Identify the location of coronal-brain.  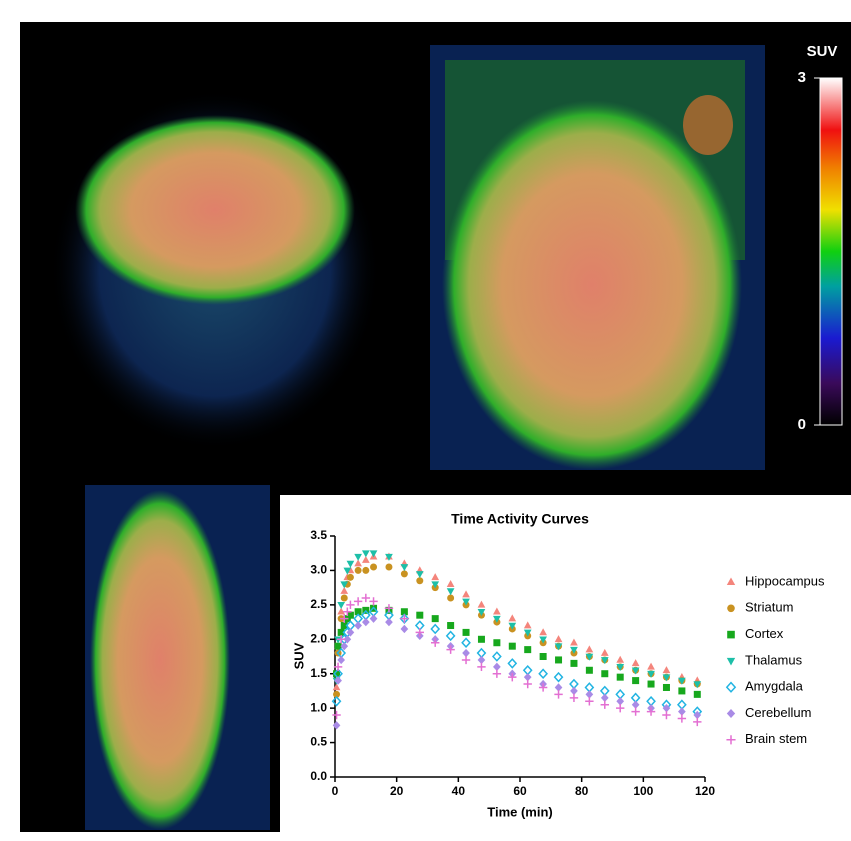
(215, 210).